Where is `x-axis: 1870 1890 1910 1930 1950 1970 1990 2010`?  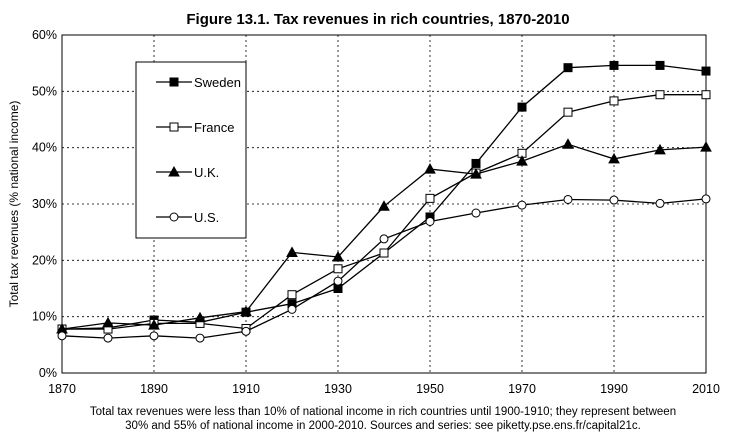 x-axis: 1870 1890 1910 1930 1950 1970 1990 2010 is located at coordinates (384, 389).